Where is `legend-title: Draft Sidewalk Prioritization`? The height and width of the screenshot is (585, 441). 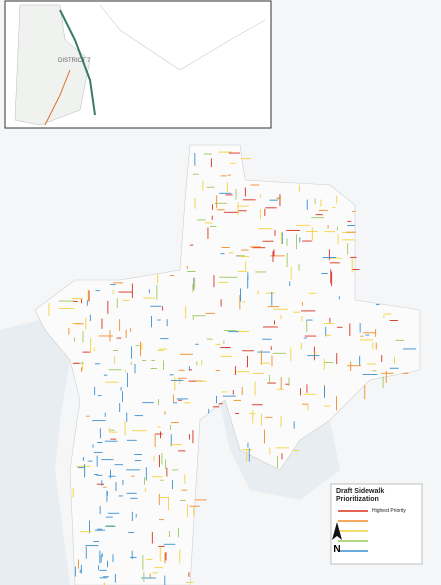
legend-title: Draft Sidewalk Prioritization is located at coordinates (360, 495).